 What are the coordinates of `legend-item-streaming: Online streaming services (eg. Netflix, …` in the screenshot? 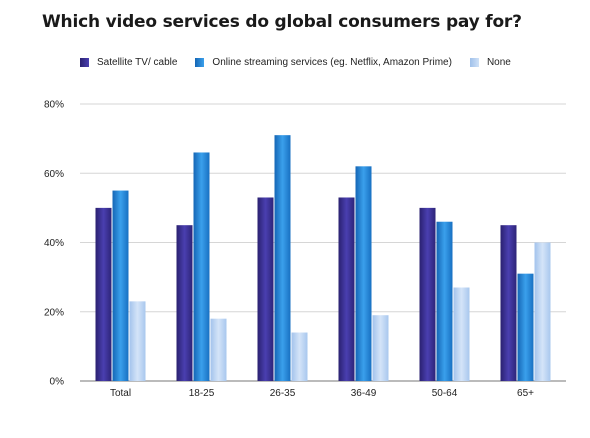 It's located at (323, 62).